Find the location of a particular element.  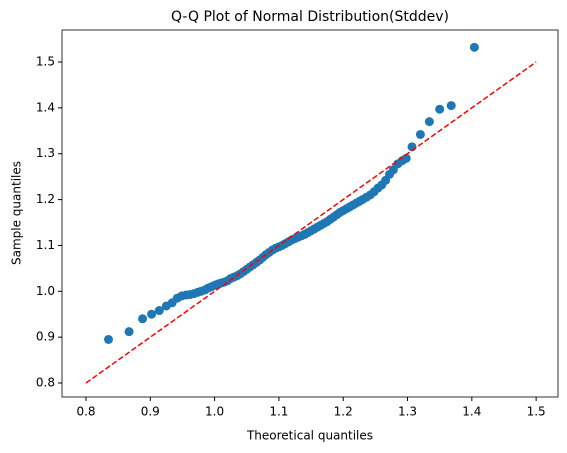

y-tick-label: 1.5 is located at coordinates (45, 62).